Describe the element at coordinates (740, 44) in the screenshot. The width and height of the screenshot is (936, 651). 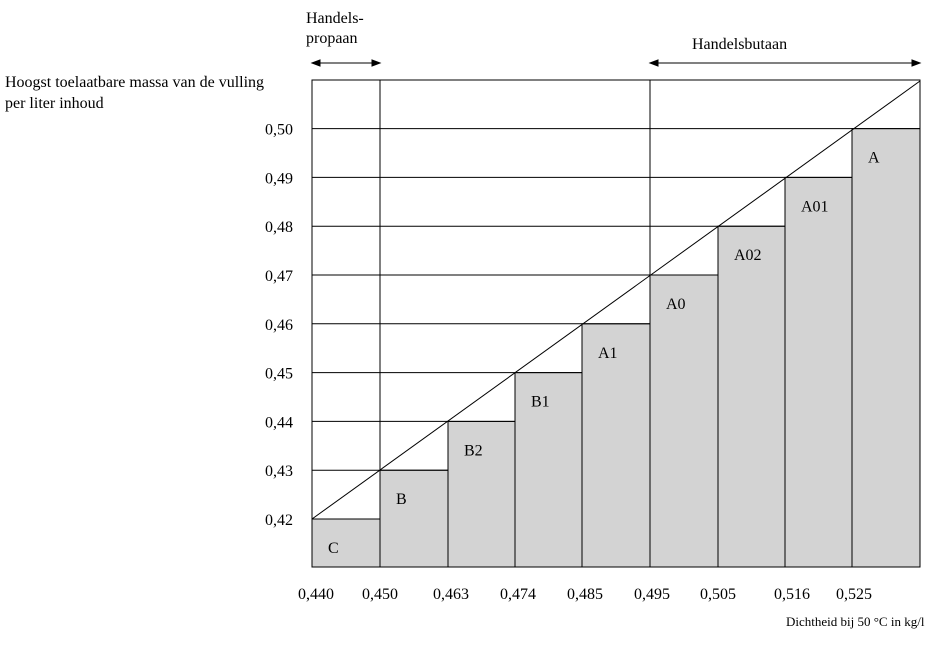
I see `butaan-range-label: Handelsbutaan` at that location.